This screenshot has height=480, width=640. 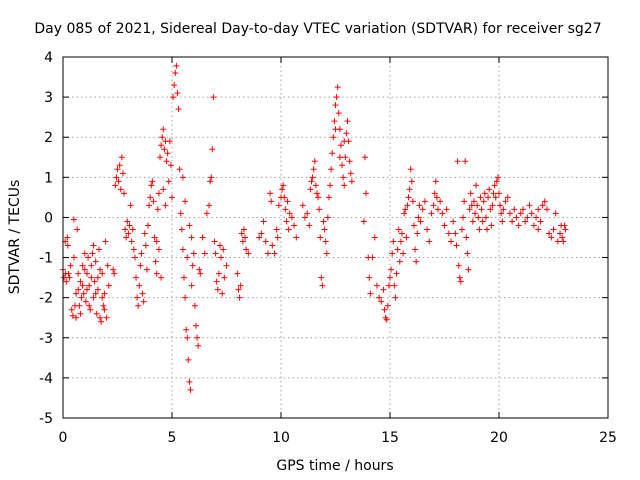 I want to click on y-tick-labels: -5 -4 -3 -2 -1 0 1 2 3 4, so click(x=46, y=238).